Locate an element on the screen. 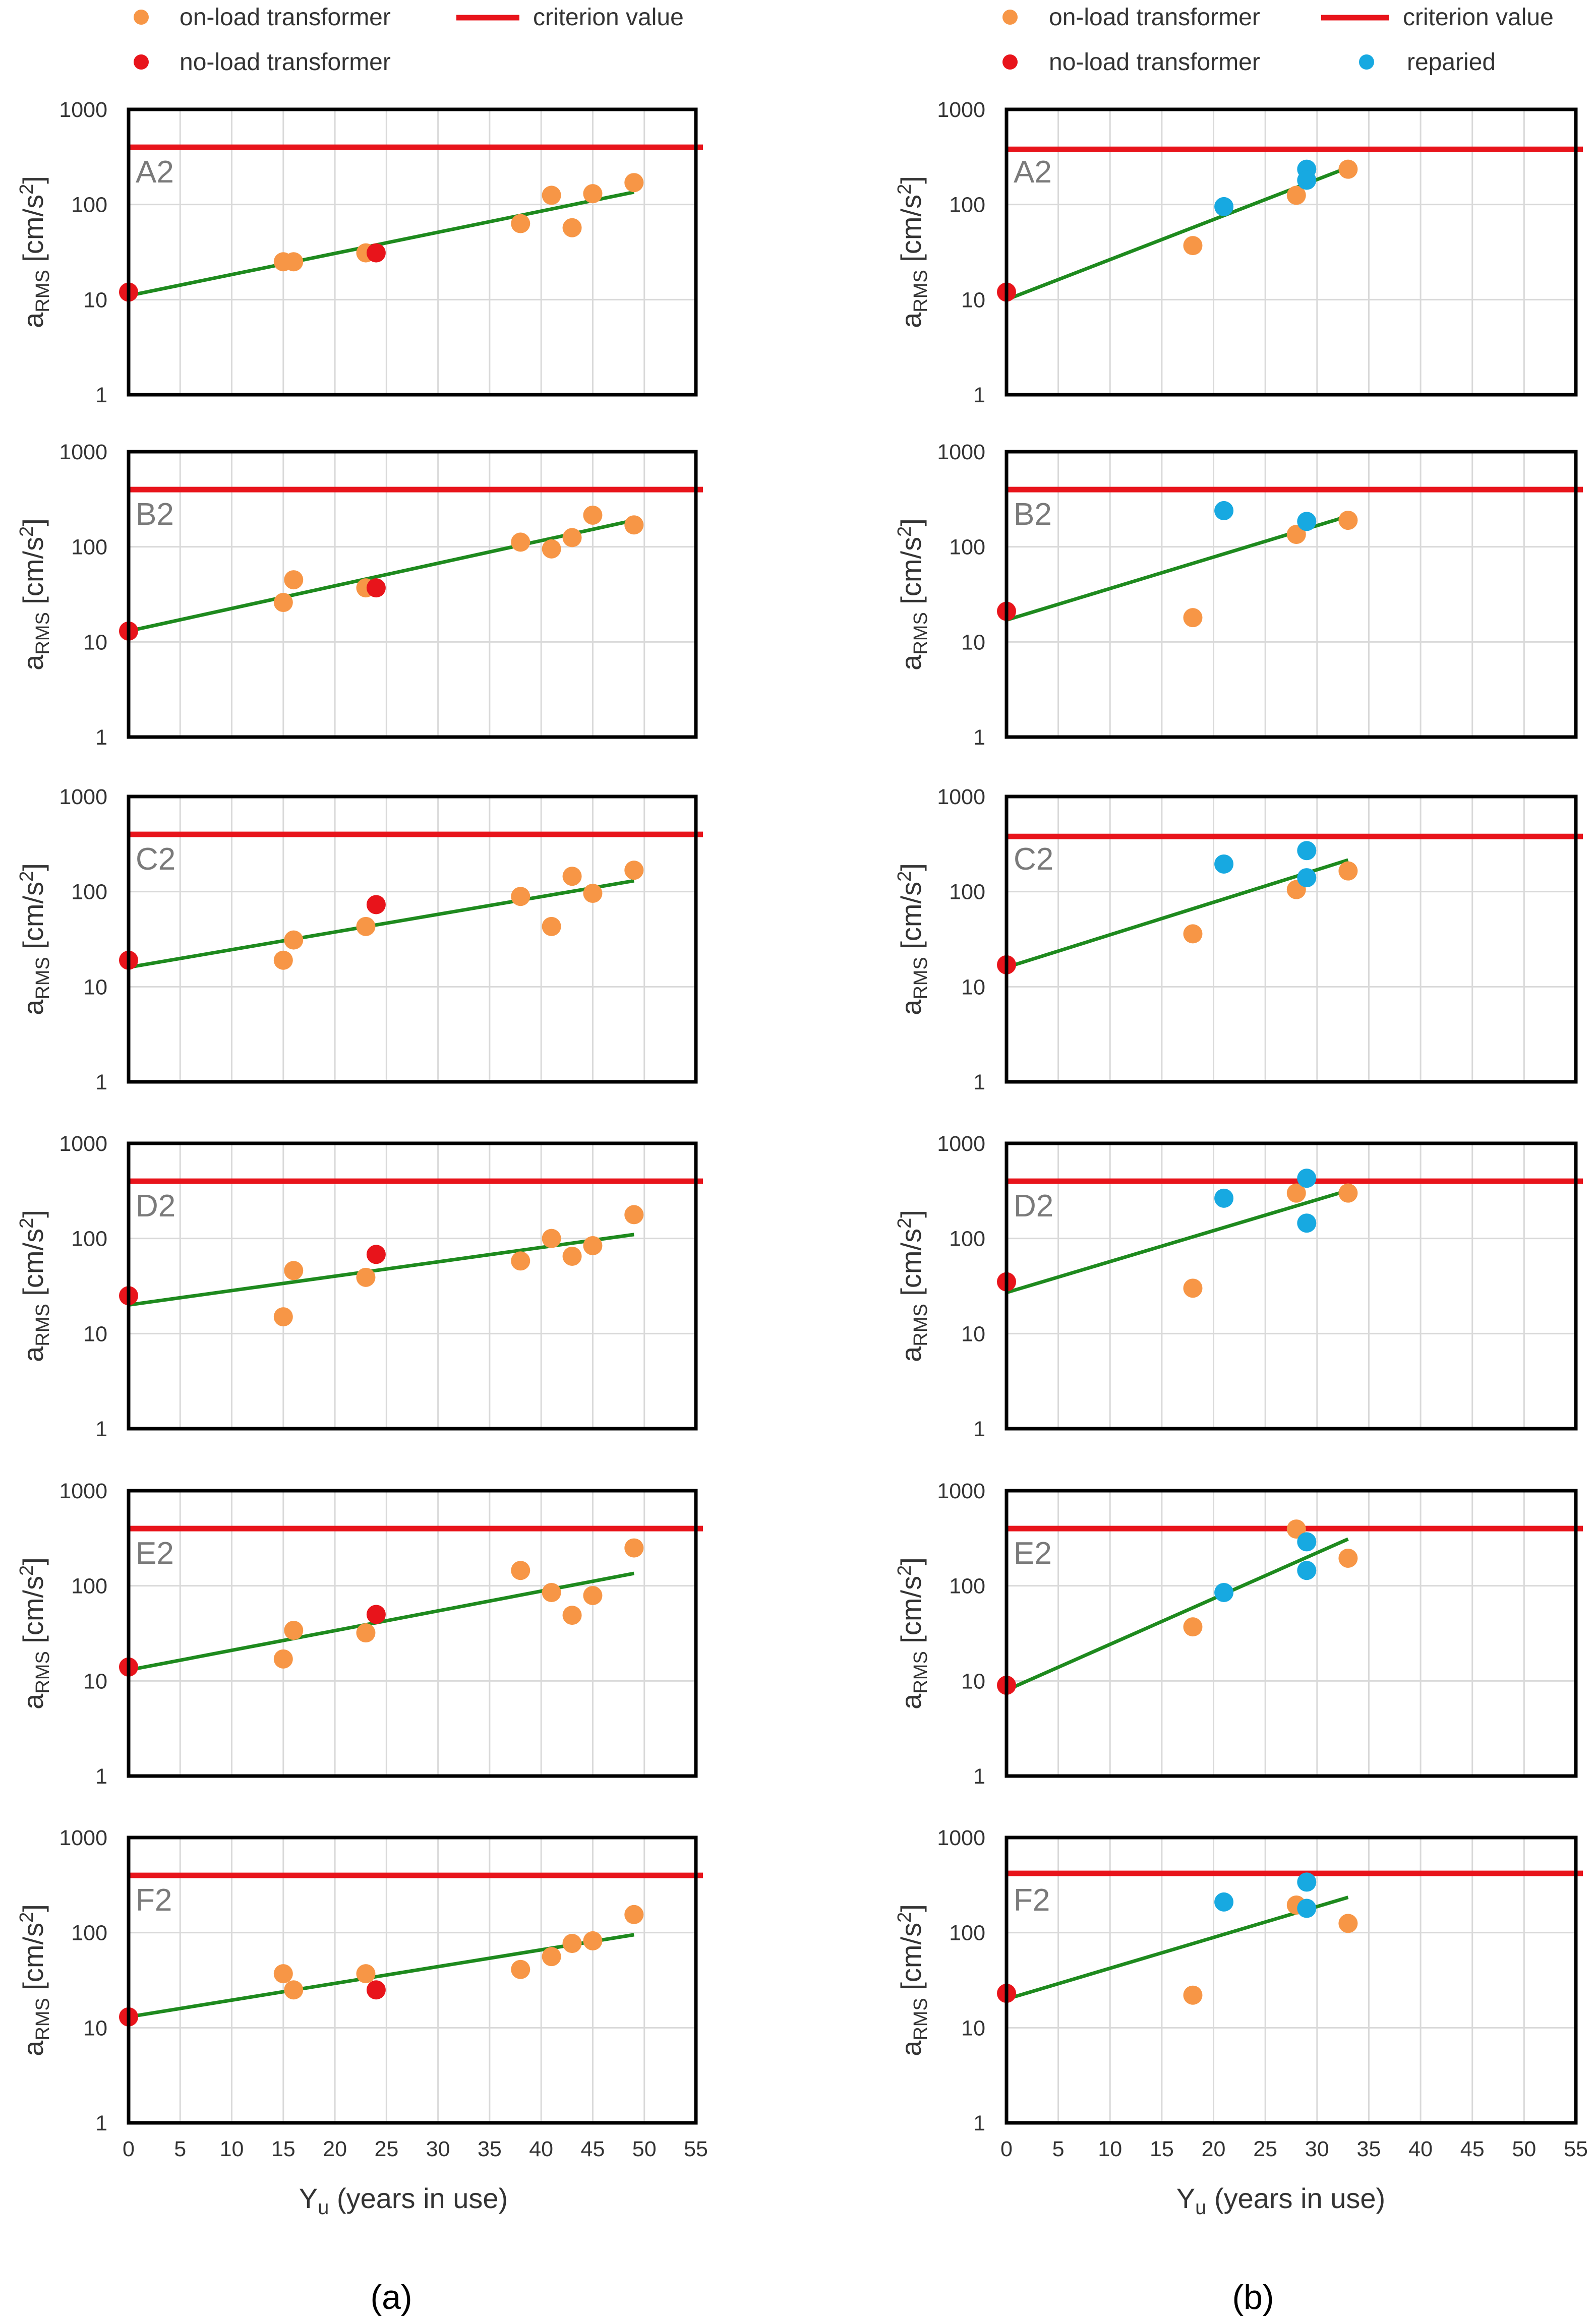 This screenshot has height=2324, width=1596. panel-b-d2: 1 10 100 1000 aRMS [cm/s2] D2 is located at coordinates (1238, 1286).